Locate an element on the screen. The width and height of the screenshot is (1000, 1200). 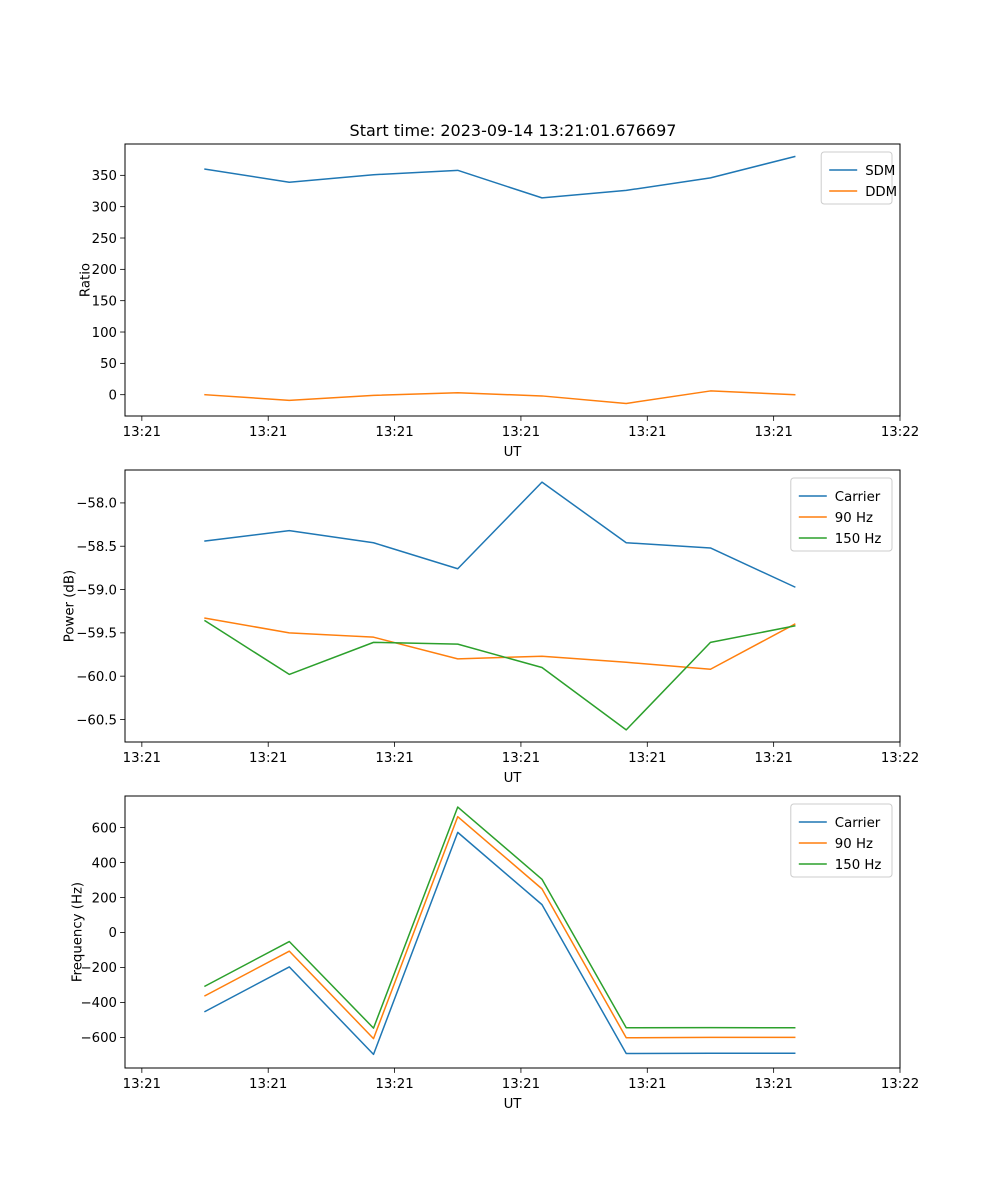
panel-2-x-tick-label-5: 13:21 is located at coordinates (647, 758).